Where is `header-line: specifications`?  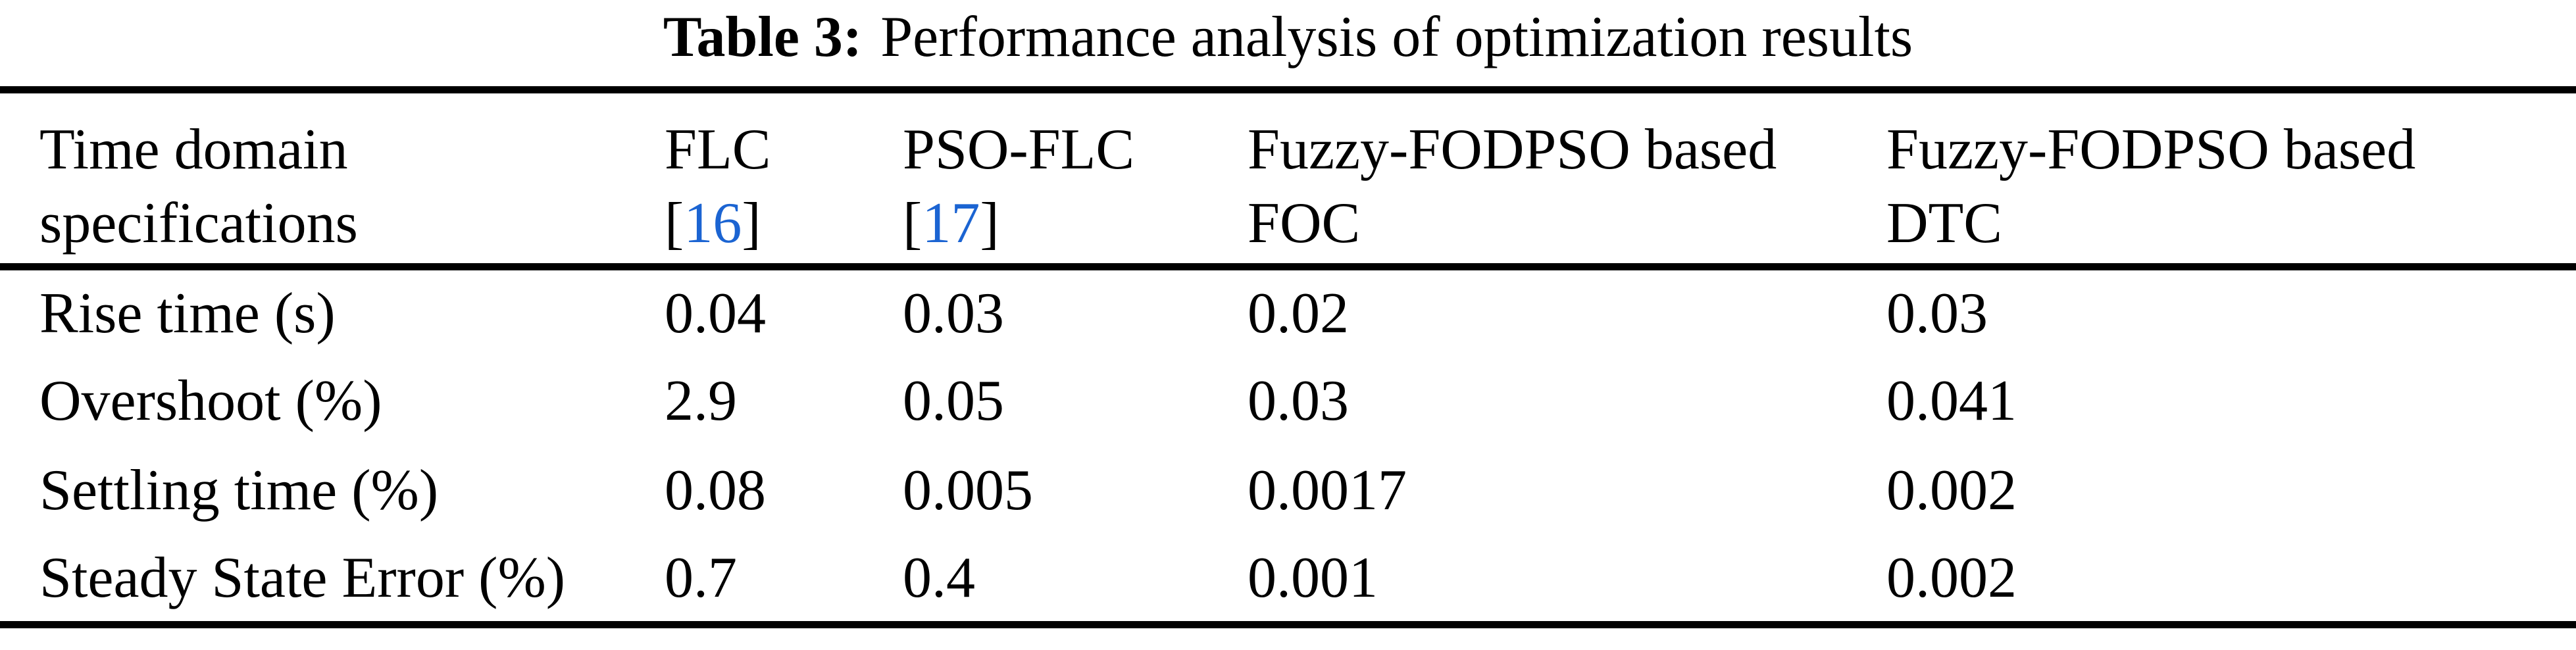
header-line: specifications is located at coordinates (199, 223).